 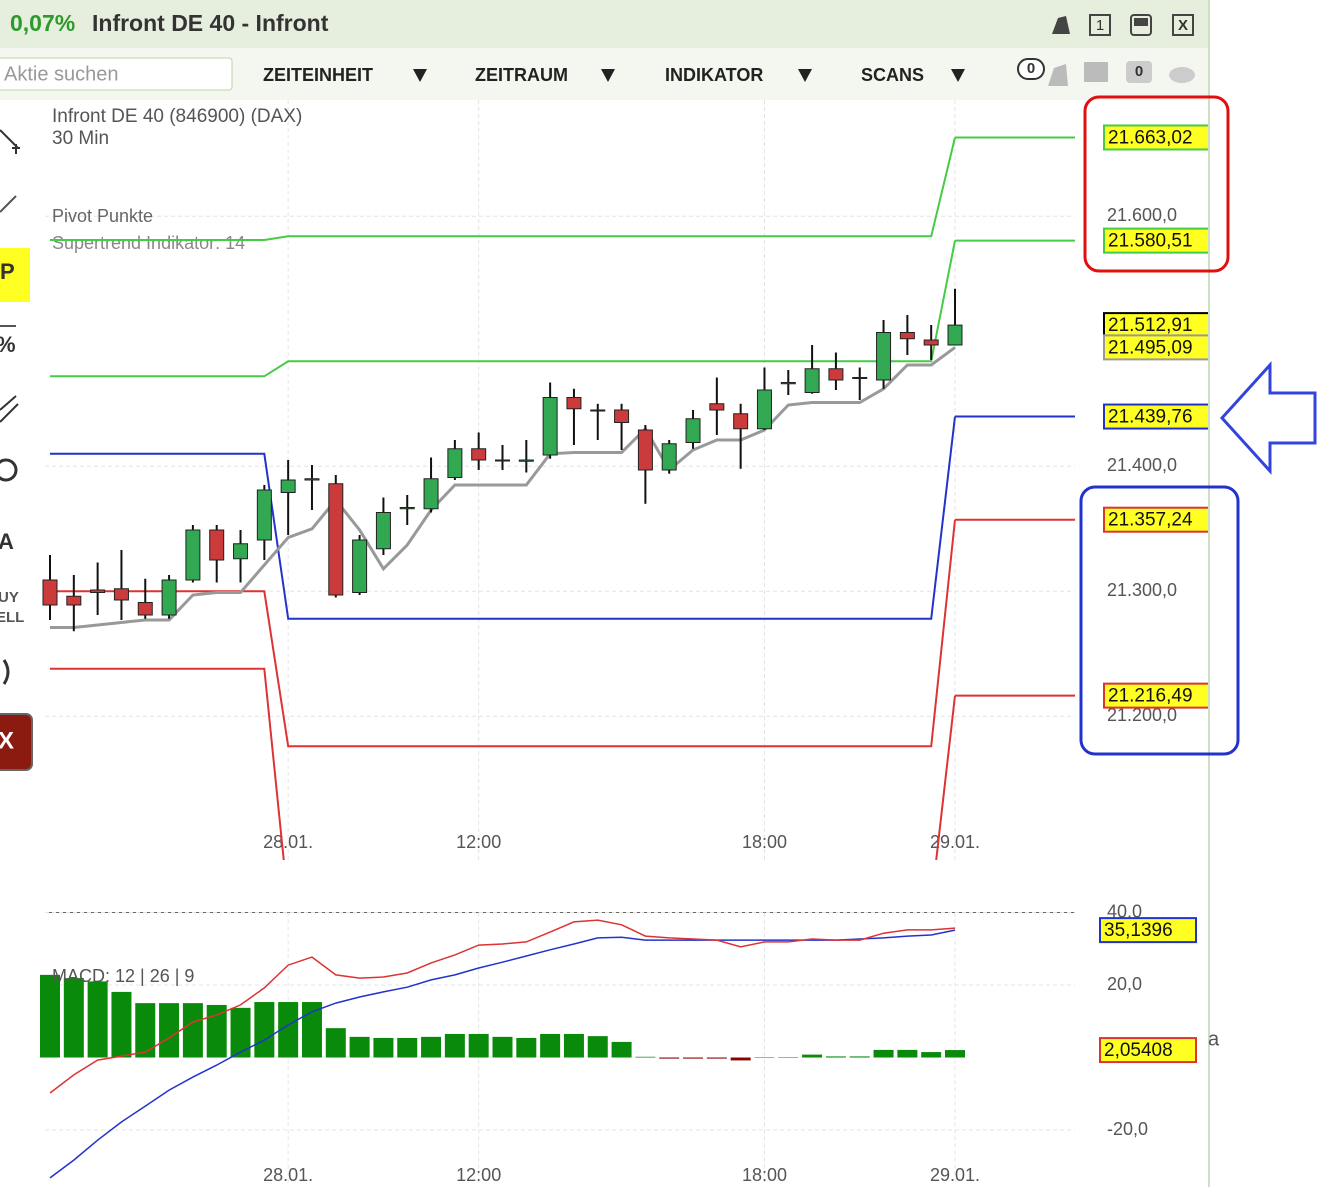 What do you see at coordinates (116, 74) in the screenshot?
I see `search-input` at bounding box center [116, 74].